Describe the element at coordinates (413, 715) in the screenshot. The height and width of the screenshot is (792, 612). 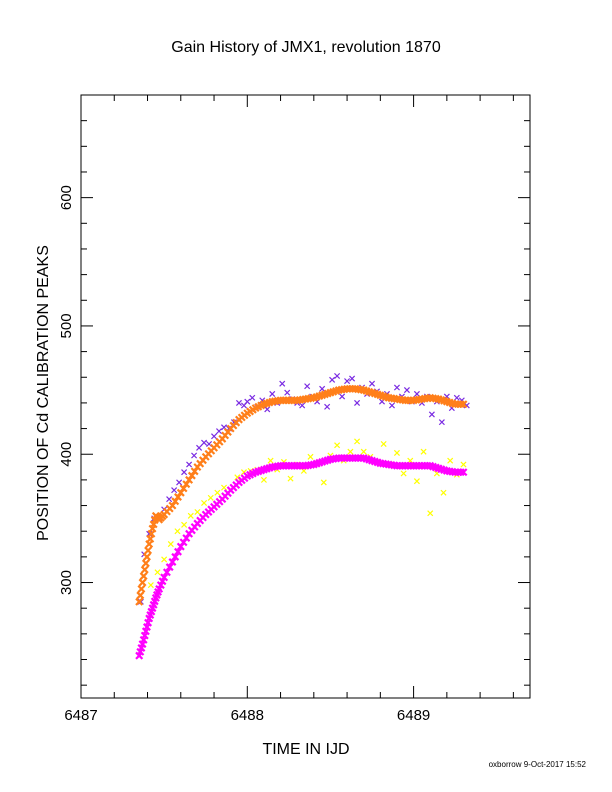
I see `x-tick-label: 6489` at that location.